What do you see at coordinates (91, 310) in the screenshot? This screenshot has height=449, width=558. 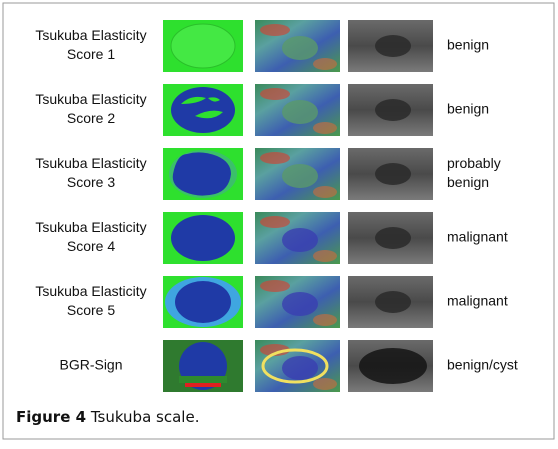 I see `text-line: Score 5` at bounding box center [91, 310].